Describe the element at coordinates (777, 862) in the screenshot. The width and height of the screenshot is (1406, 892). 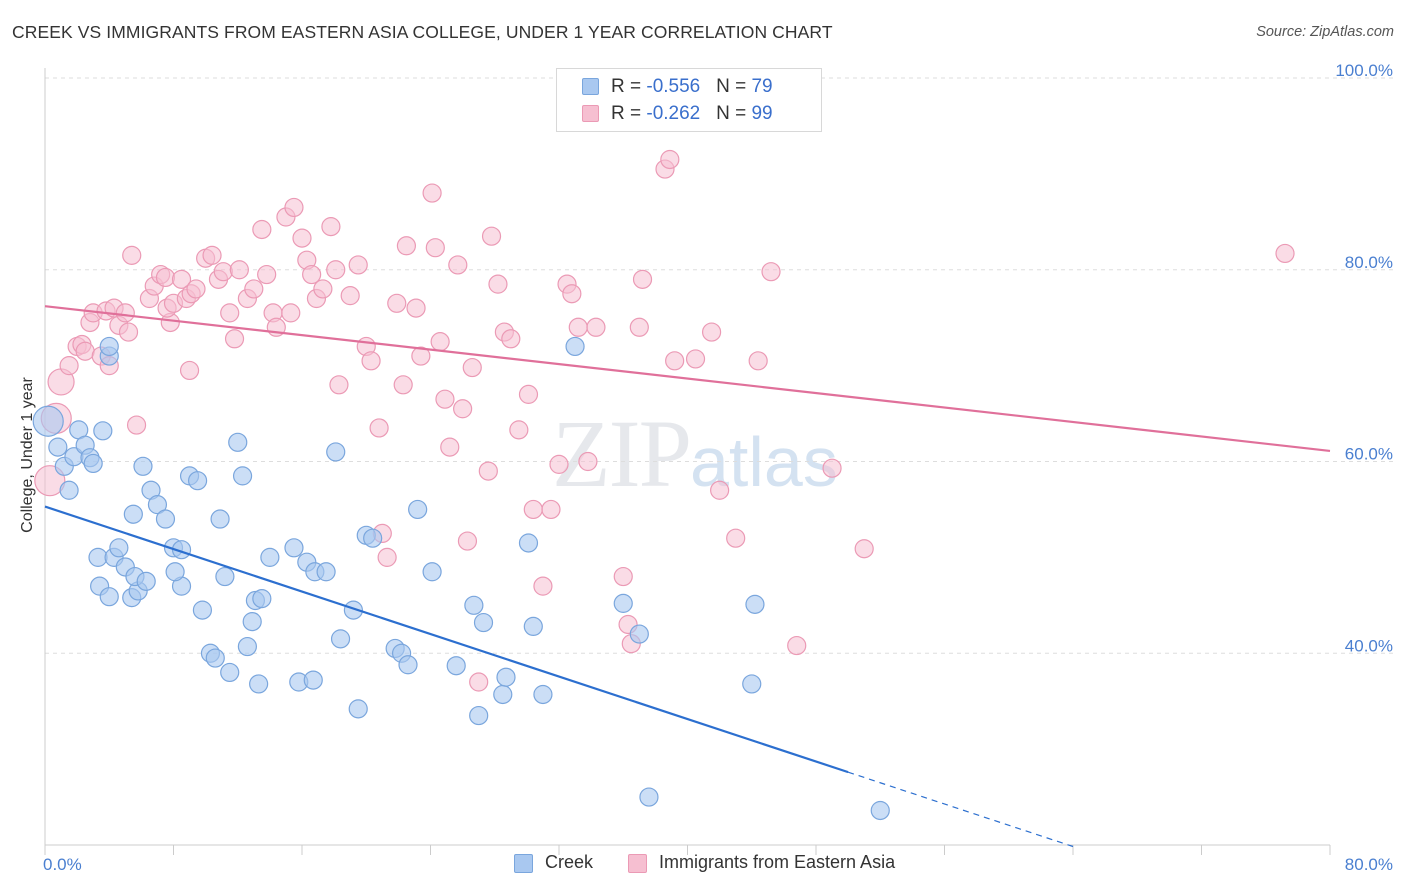
I see `legend-immigrants-label: Immigrants from Eastern Asia` at that location.